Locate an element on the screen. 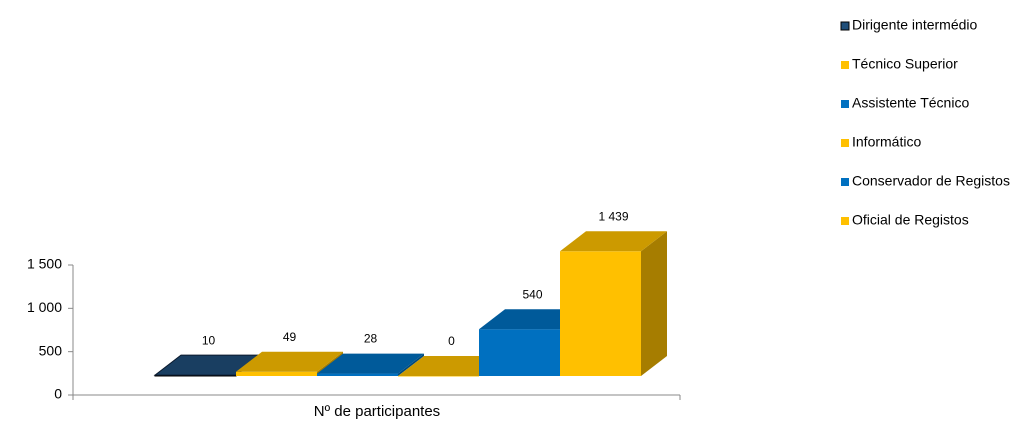 This screenshot has width=1035, height=423. value-label: 49 is located at coordinates (290, 337).